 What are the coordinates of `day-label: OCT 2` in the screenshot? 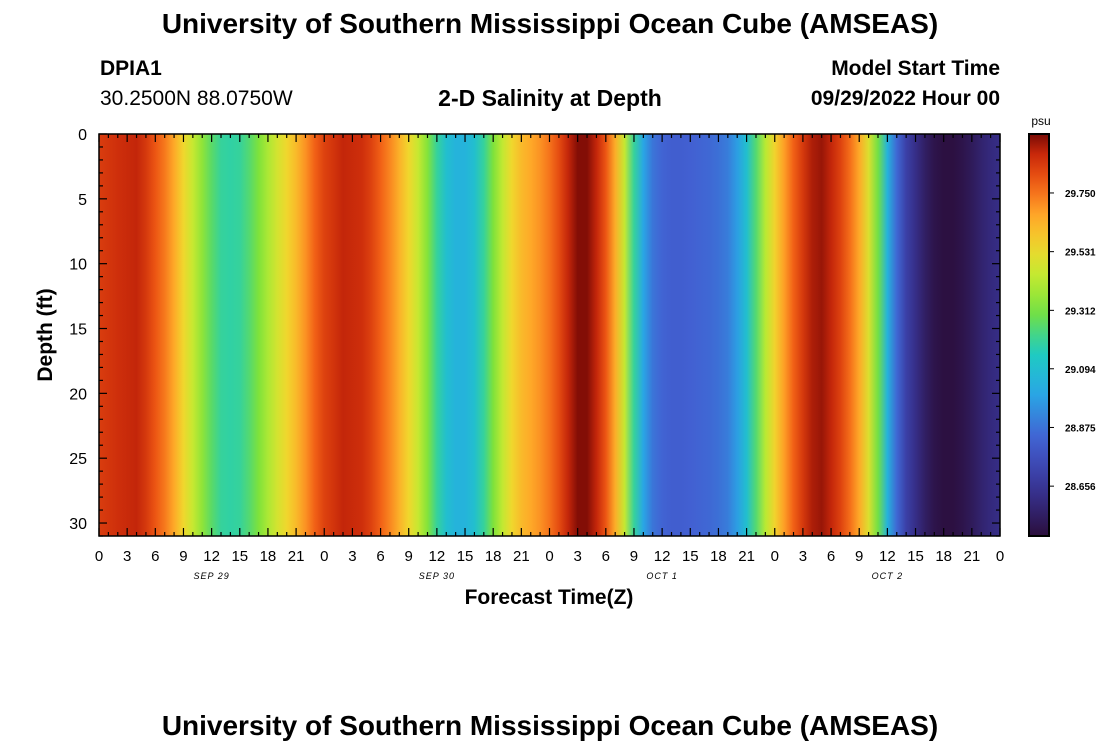 It's located at (888, 576).